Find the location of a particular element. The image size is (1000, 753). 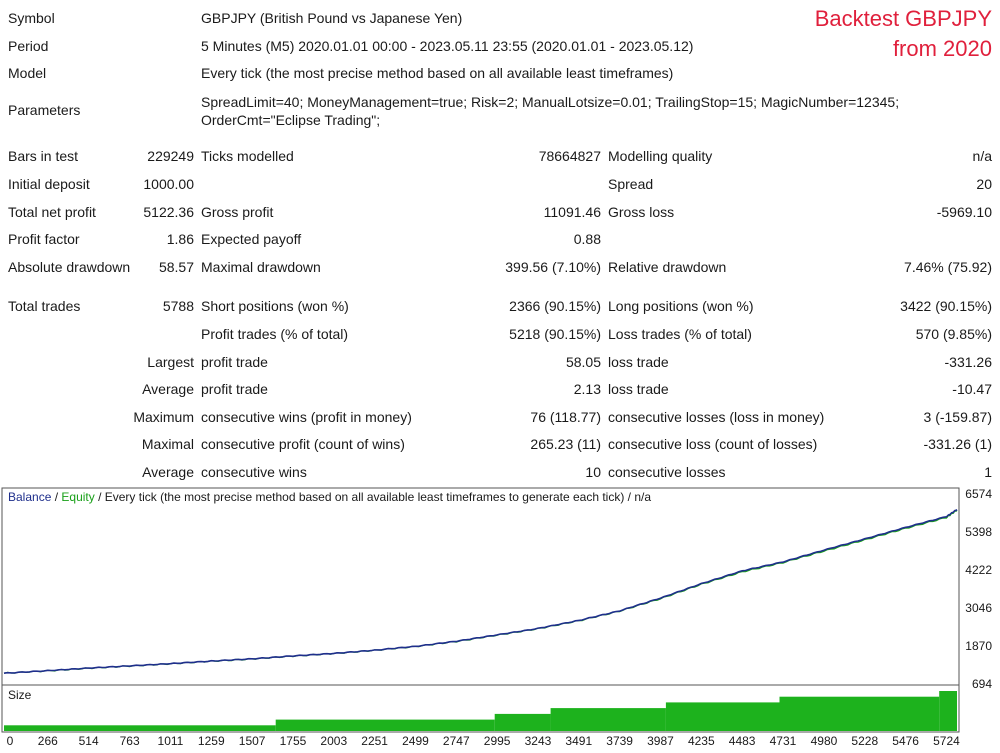

avg-losses-value: 1 is located at coordinates (988, 472).